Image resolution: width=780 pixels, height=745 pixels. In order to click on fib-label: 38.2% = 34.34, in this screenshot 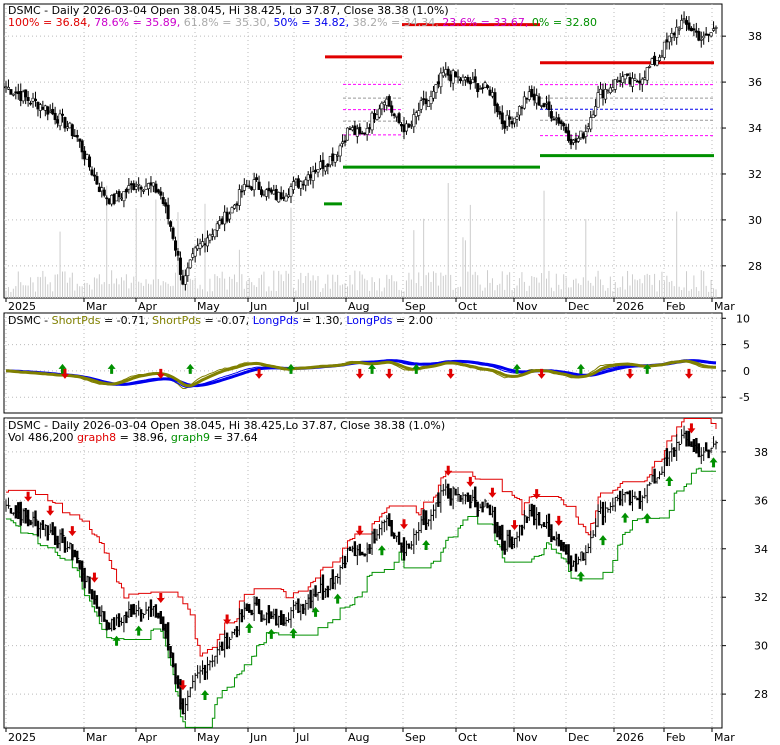, I will do `click(398, 22)`.